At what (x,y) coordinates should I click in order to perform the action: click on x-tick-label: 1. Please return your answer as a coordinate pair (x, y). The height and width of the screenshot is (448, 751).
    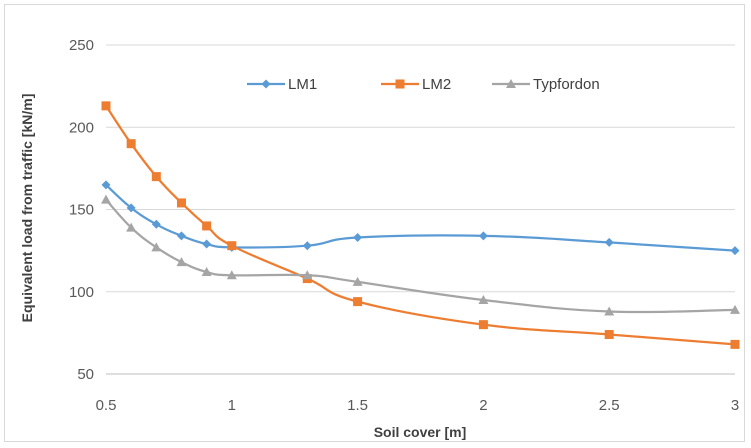
    Looking at the image, I should click on (232, 405).